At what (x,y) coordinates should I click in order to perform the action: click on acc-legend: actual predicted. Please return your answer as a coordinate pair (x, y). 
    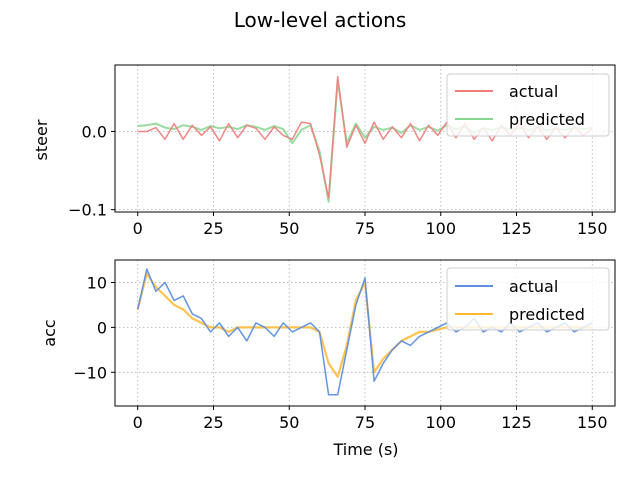
    Looking at the image, I should click on (528, 299).